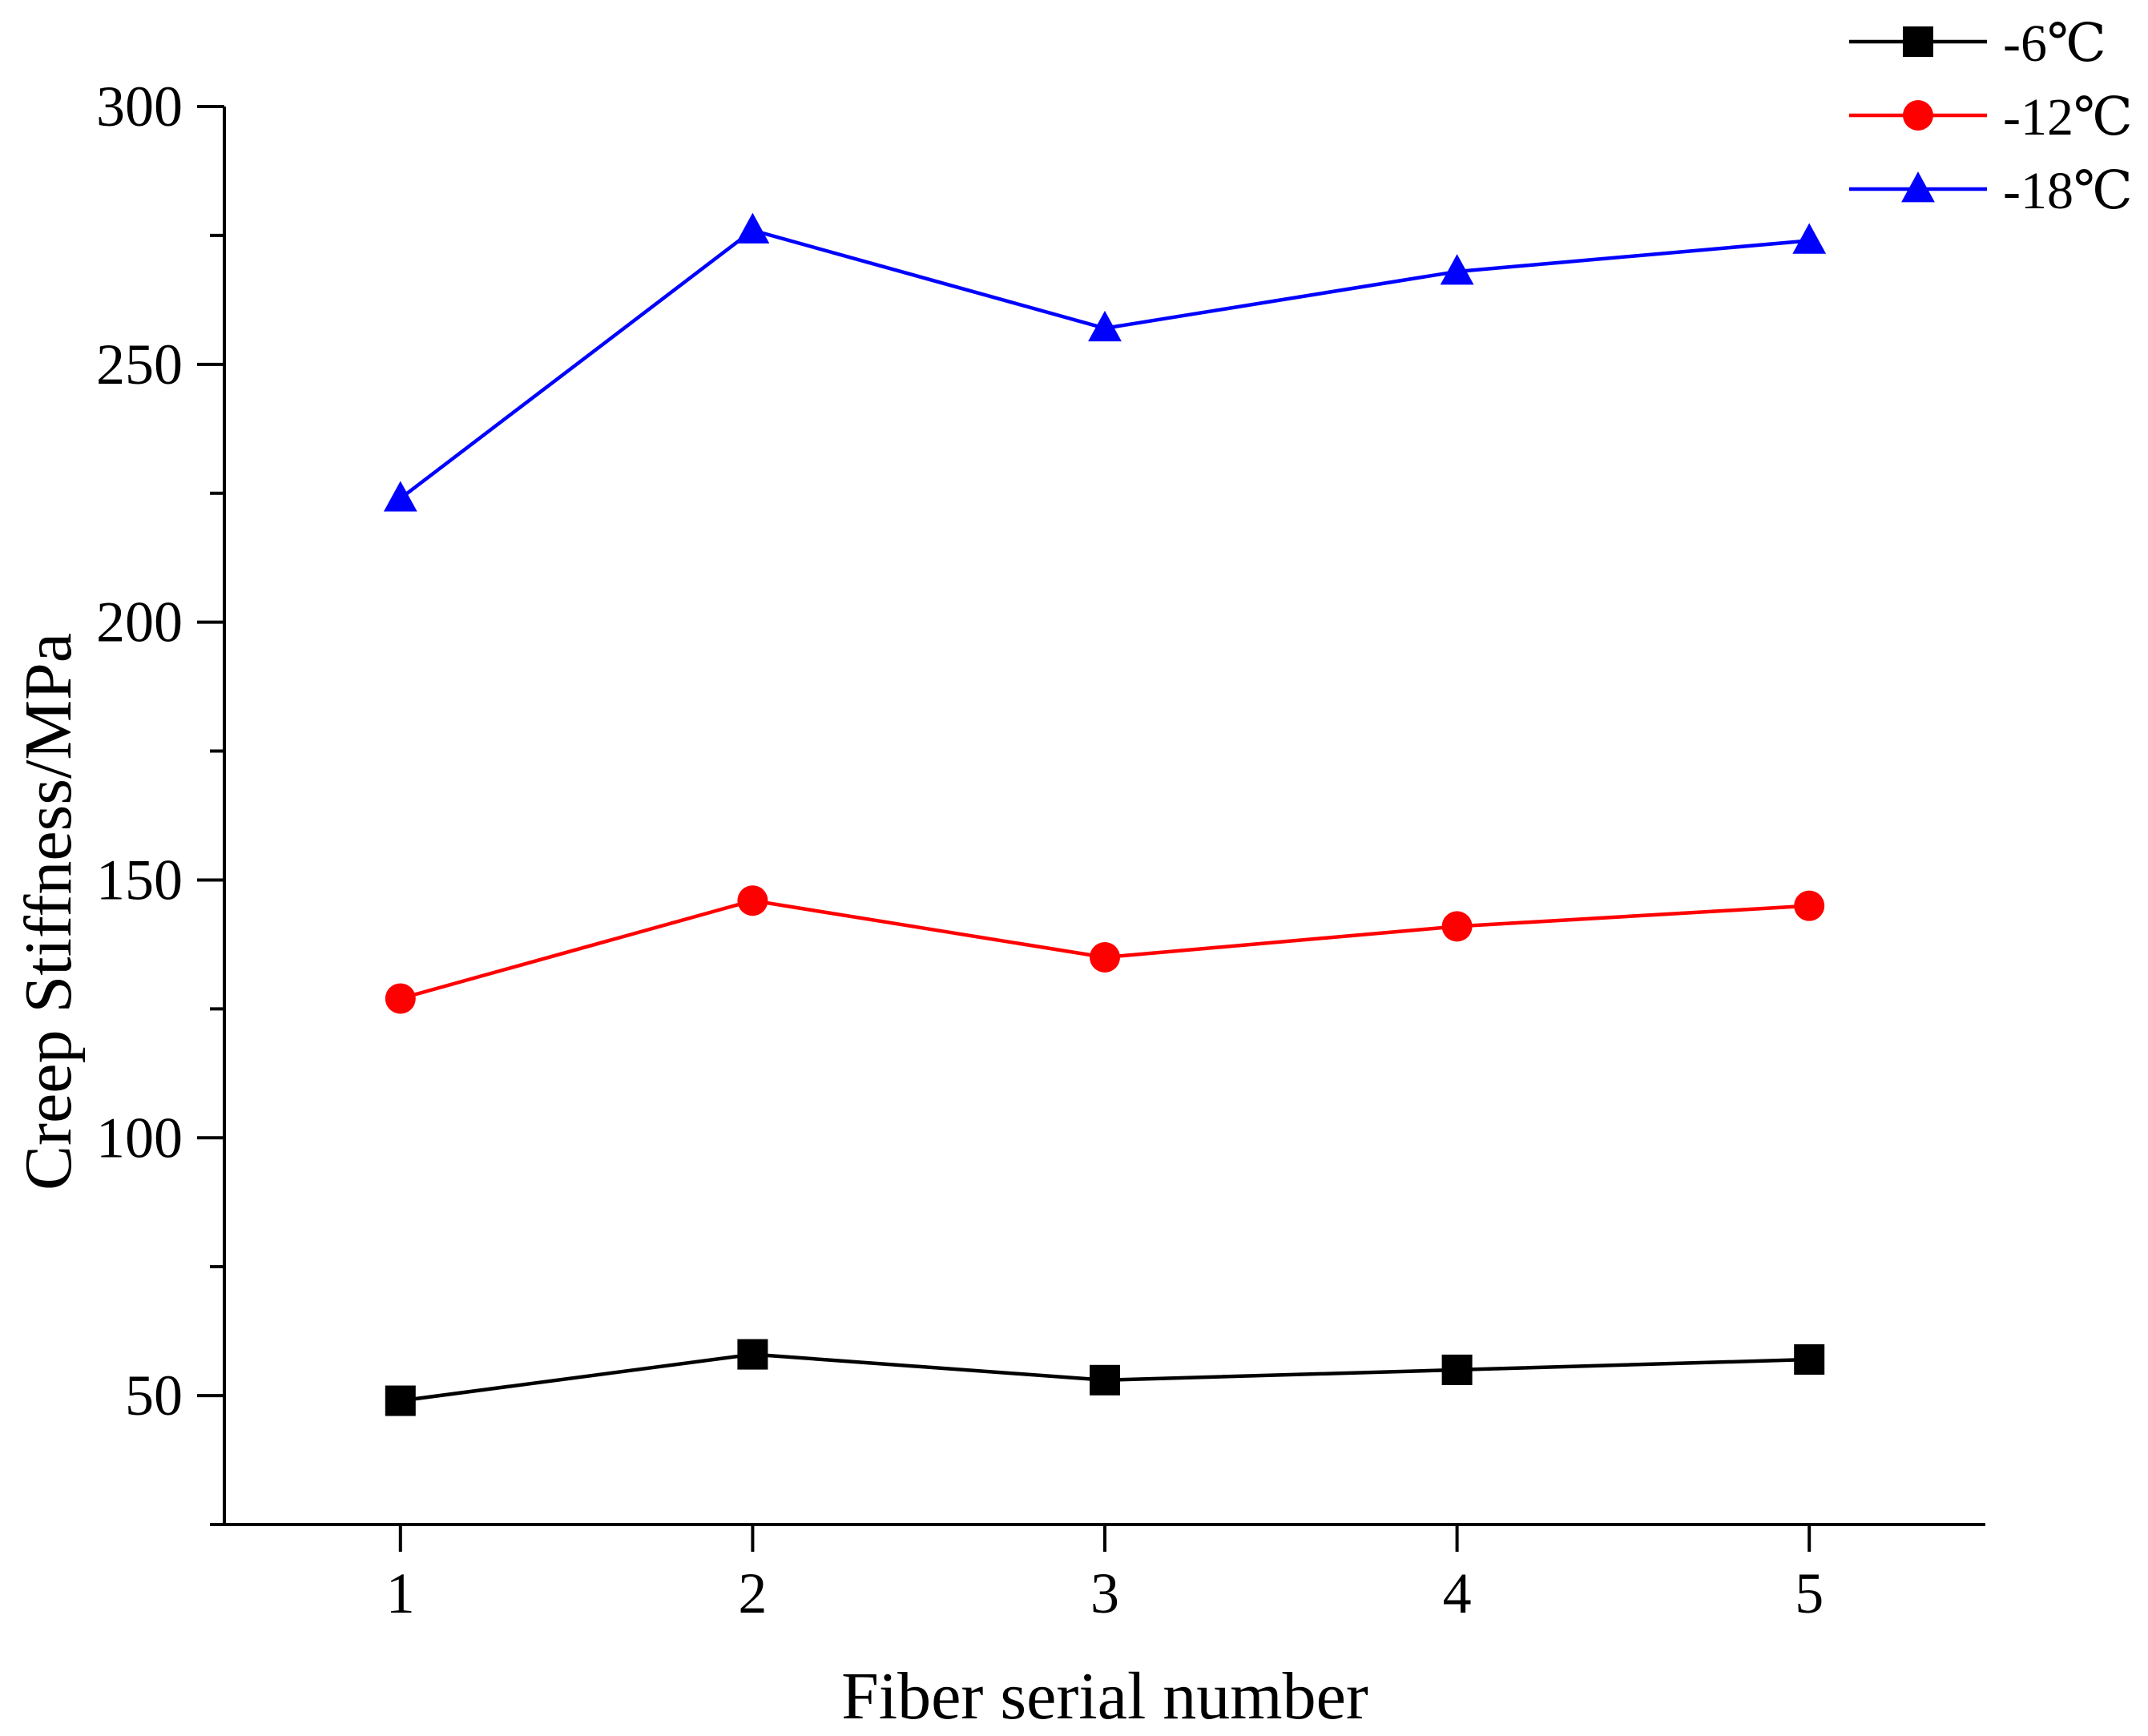  I want to click on y-tick-label: 250, so click(139, 364).